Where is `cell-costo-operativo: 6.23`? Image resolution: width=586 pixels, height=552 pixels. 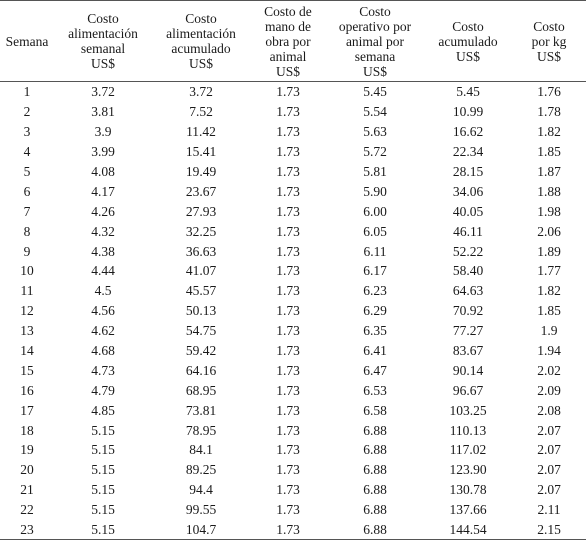
cell-costo-operativo: 6.23 is located at coordinates (375, 291).